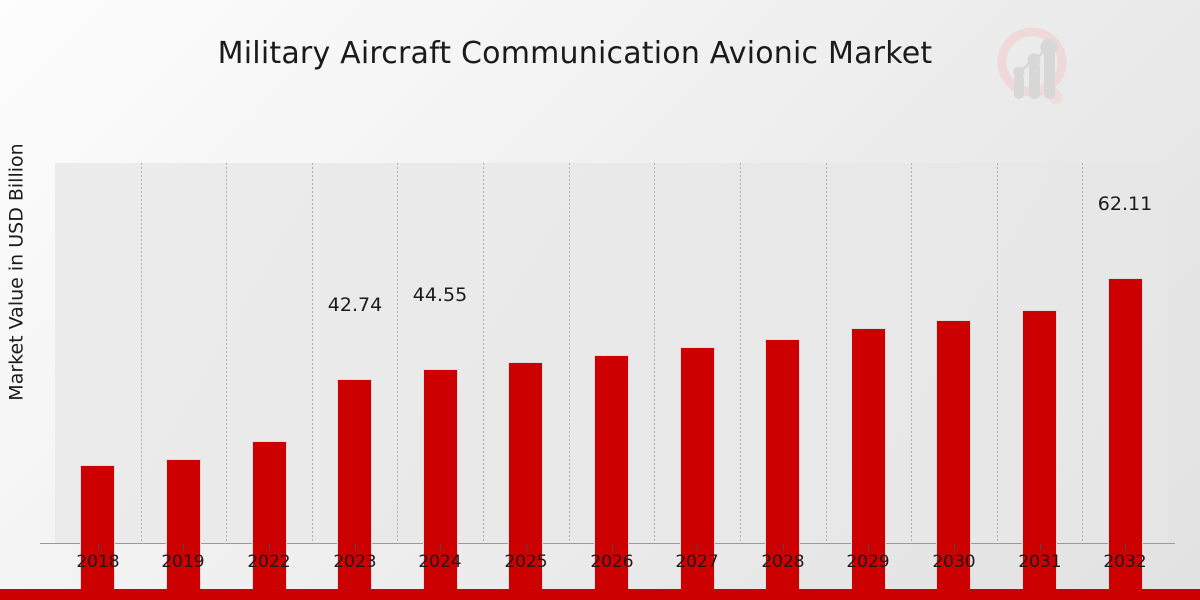  I want to click on x-tick-label-2028: 2028, so click(783, 562).